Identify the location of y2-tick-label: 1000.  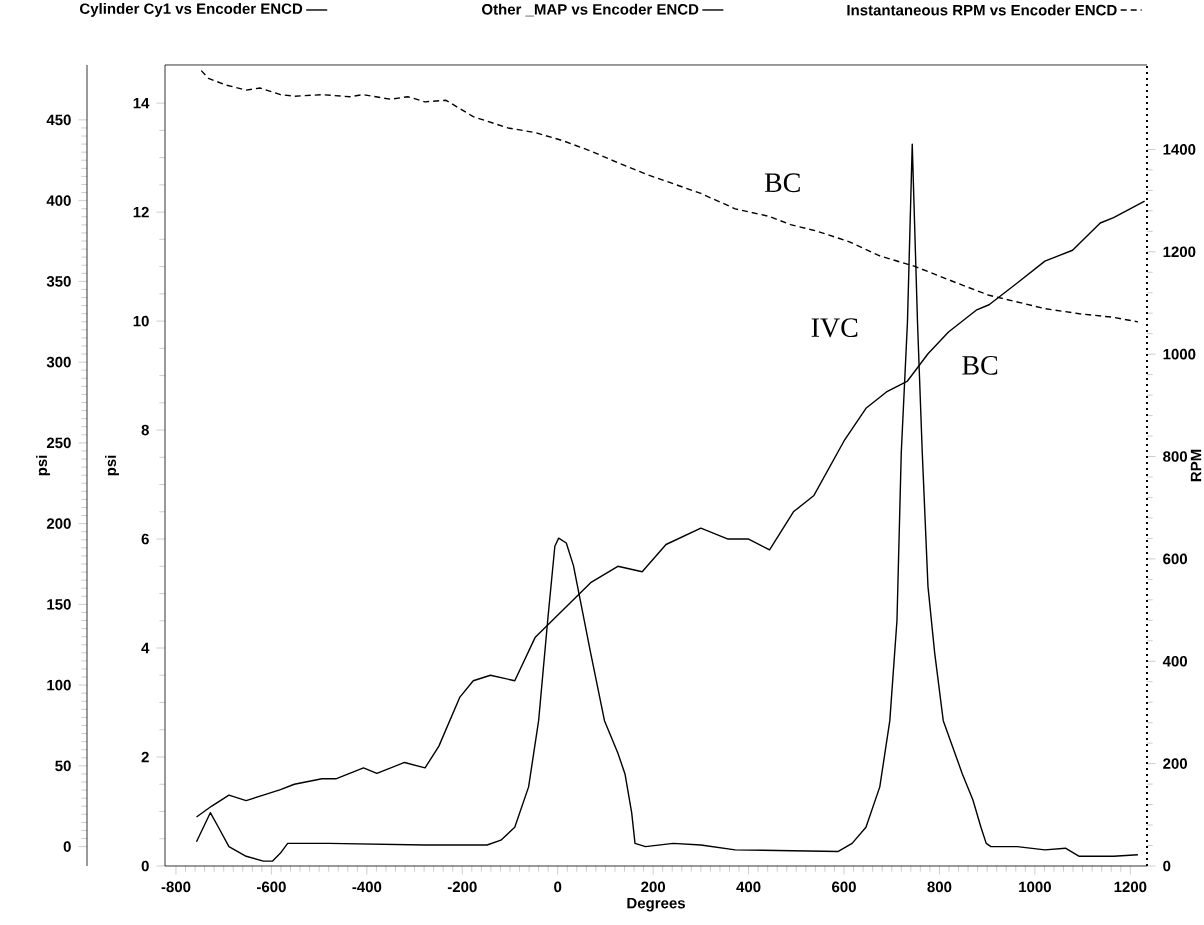
(1179, 354).